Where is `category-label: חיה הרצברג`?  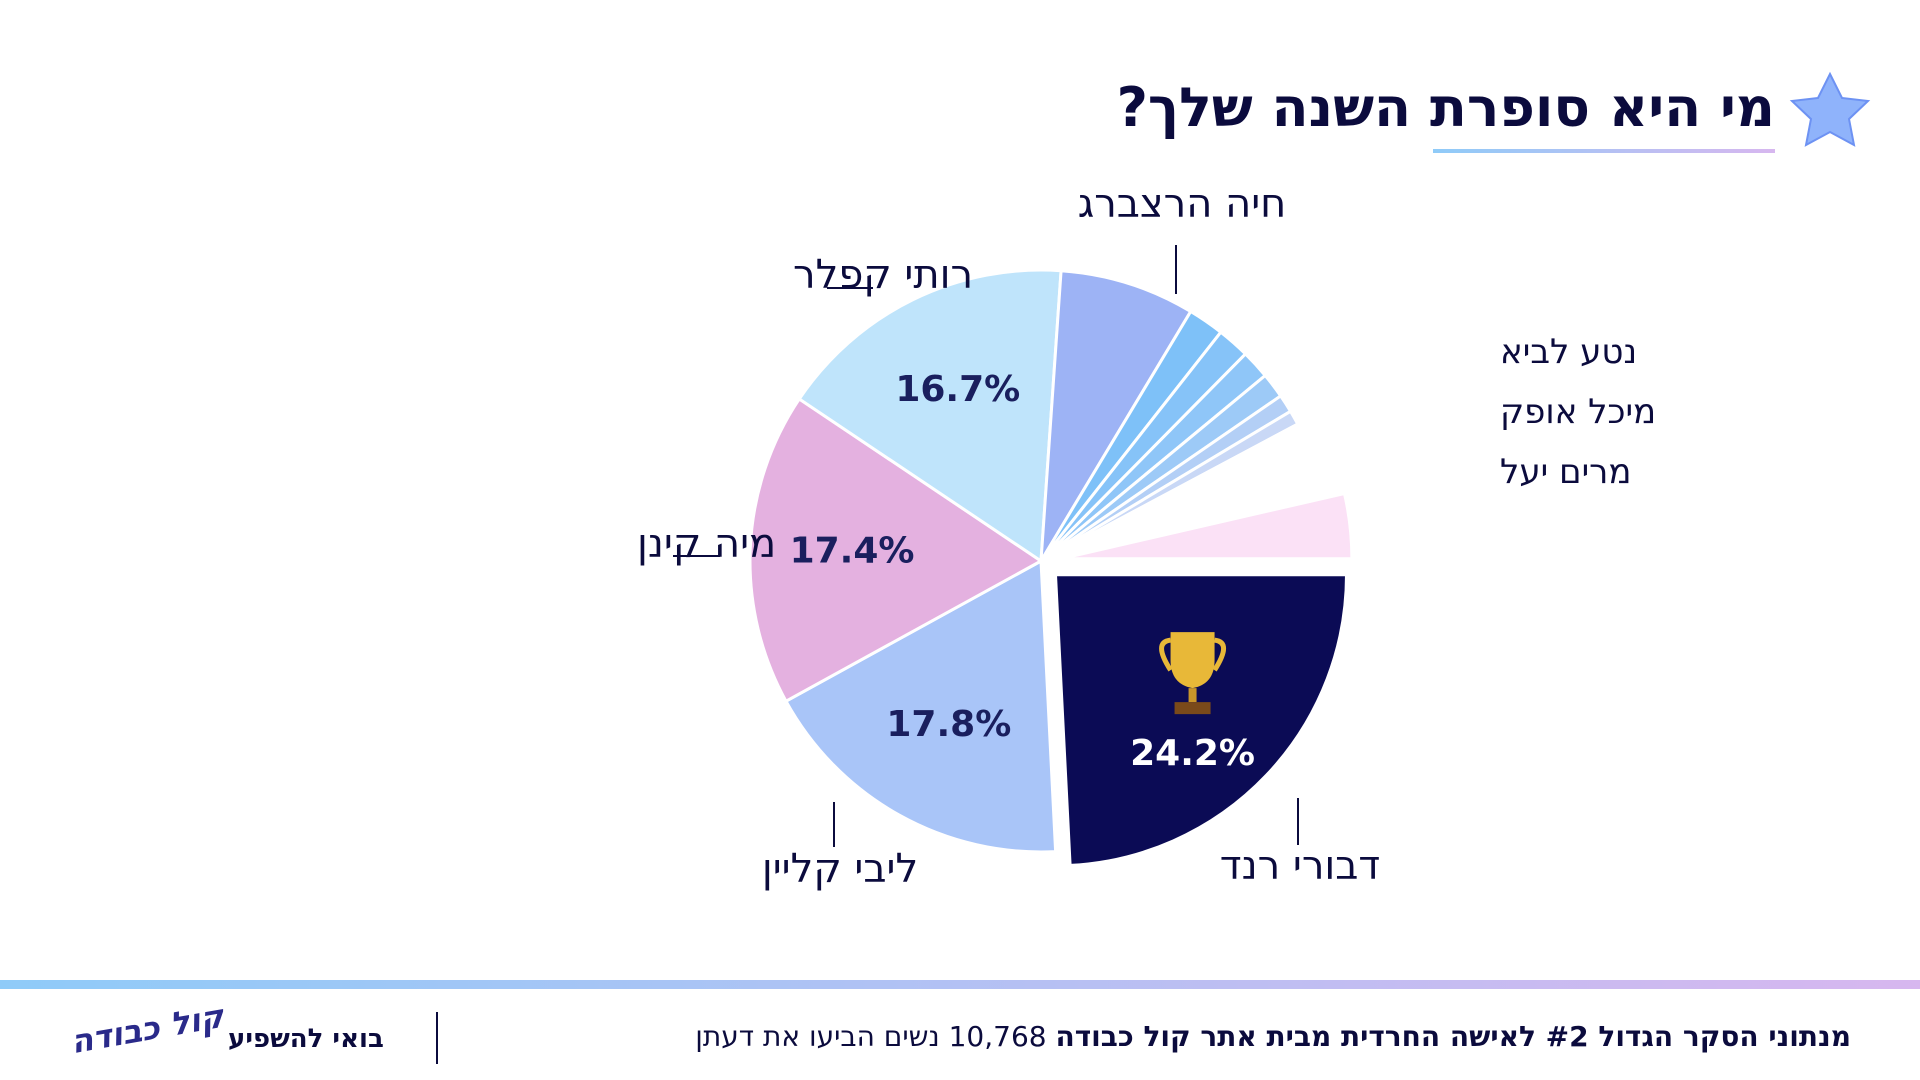 category-label: חיה הרצברג is located at coordinates (1182, 204).